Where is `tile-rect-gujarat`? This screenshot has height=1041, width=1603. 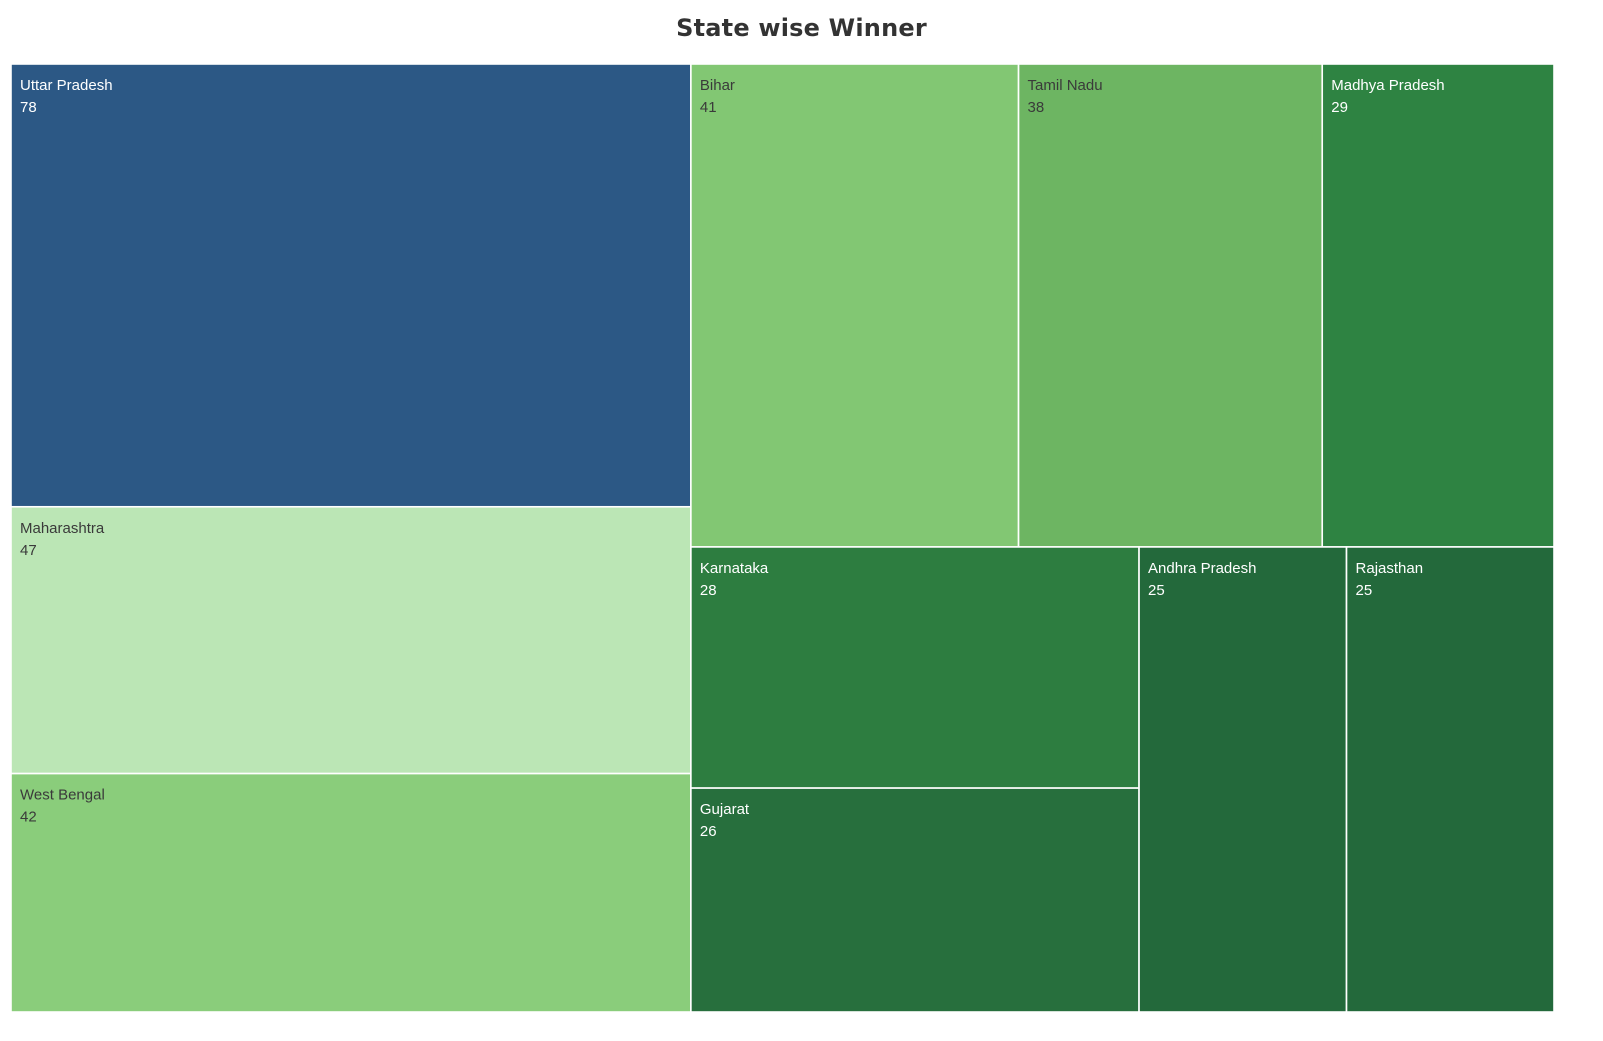 tile-rect-gujarat is located at coordinates (915, 900).